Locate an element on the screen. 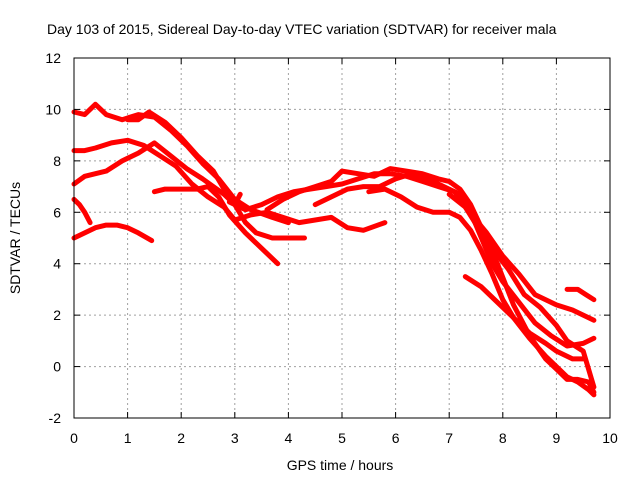  x-tick-label: 7 is located at coordinates (449, 438).